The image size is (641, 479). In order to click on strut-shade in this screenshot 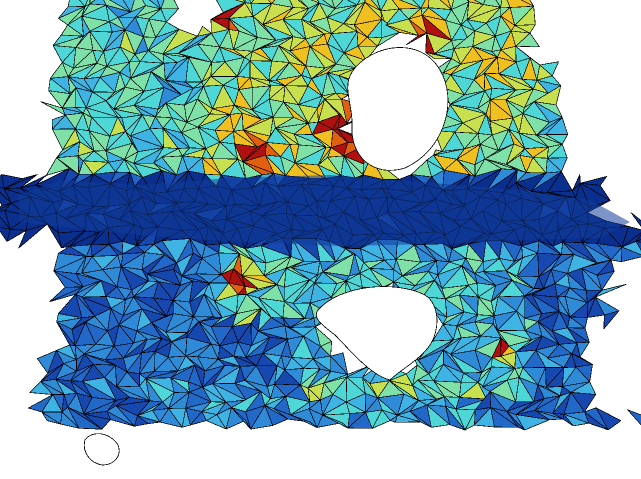, I will do `click(324, 210)`.